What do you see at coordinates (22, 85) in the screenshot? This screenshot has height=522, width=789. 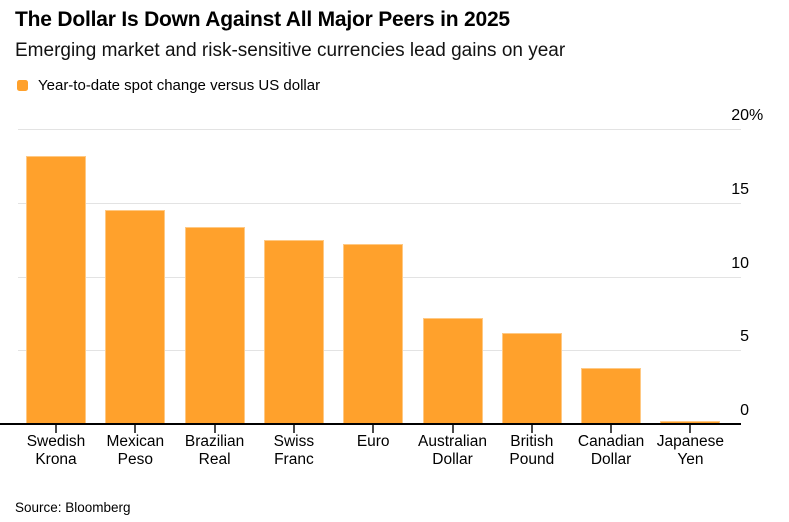 I see `legend-swatch-icon` at bounding box center [22, 85].